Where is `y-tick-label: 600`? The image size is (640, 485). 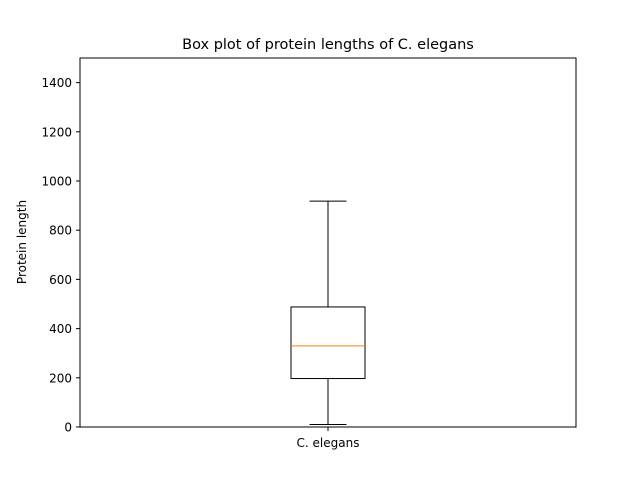 y-tick-label: 600 is located at coordinates (60, 280).